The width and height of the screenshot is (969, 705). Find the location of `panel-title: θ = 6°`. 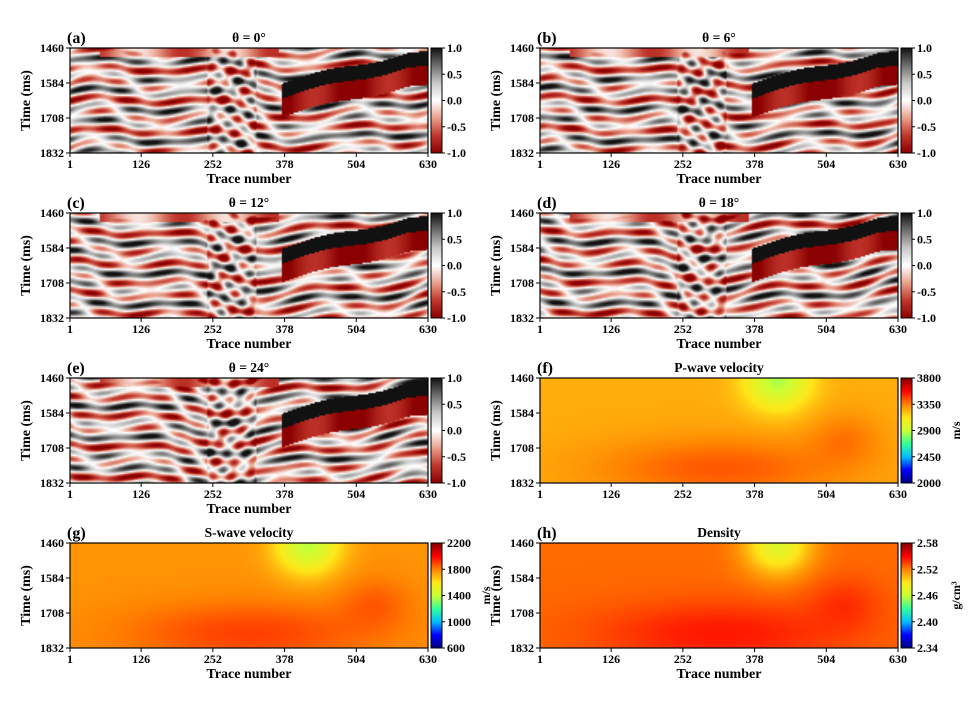

panel-title: θ = 6° is located at coordinates (719, 37).